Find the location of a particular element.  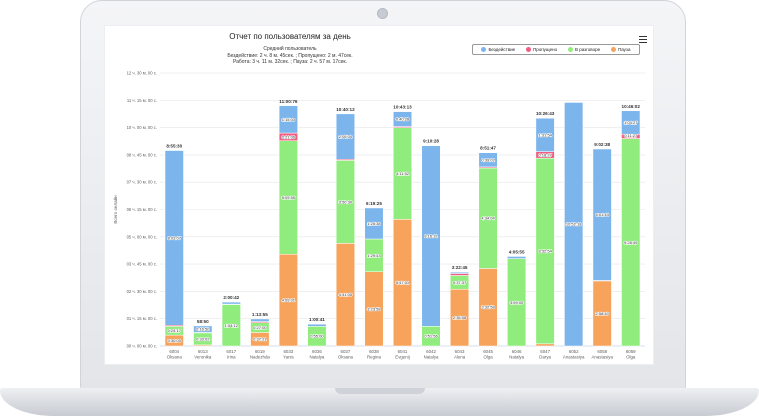

segment-label: 2:05:04 is located at coordinates (346, 136).